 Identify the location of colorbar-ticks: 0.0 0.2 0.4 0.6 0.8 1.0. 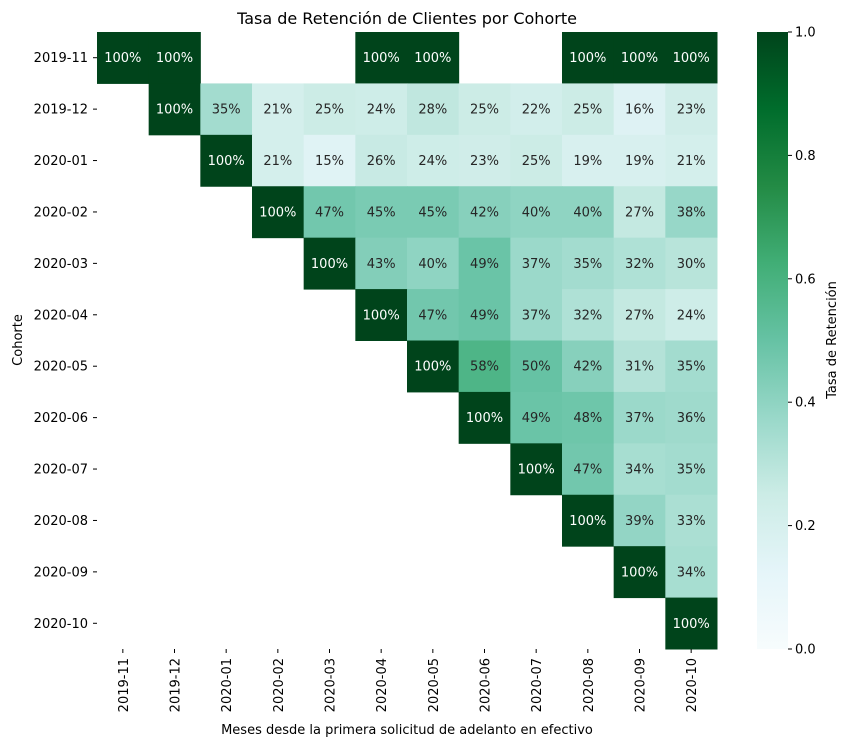
(802, 342).